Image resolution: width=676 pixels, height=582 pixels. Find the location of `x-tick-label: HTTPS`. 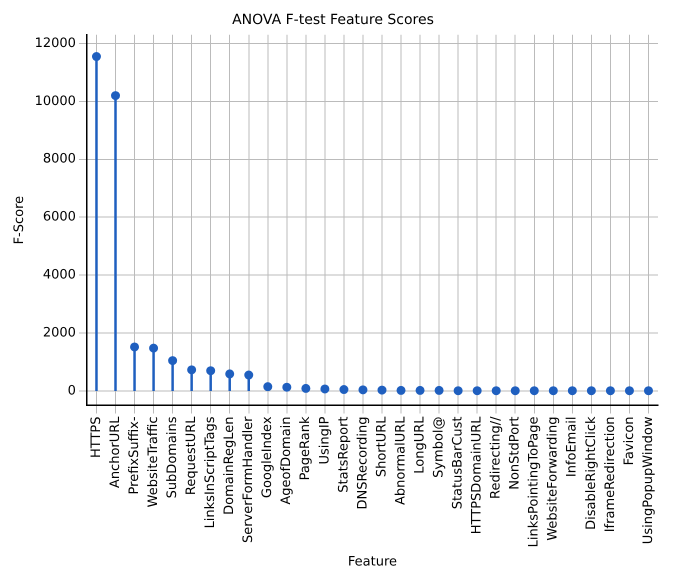

x-tick-label: HTTPS is located at coordinates (96, 437).